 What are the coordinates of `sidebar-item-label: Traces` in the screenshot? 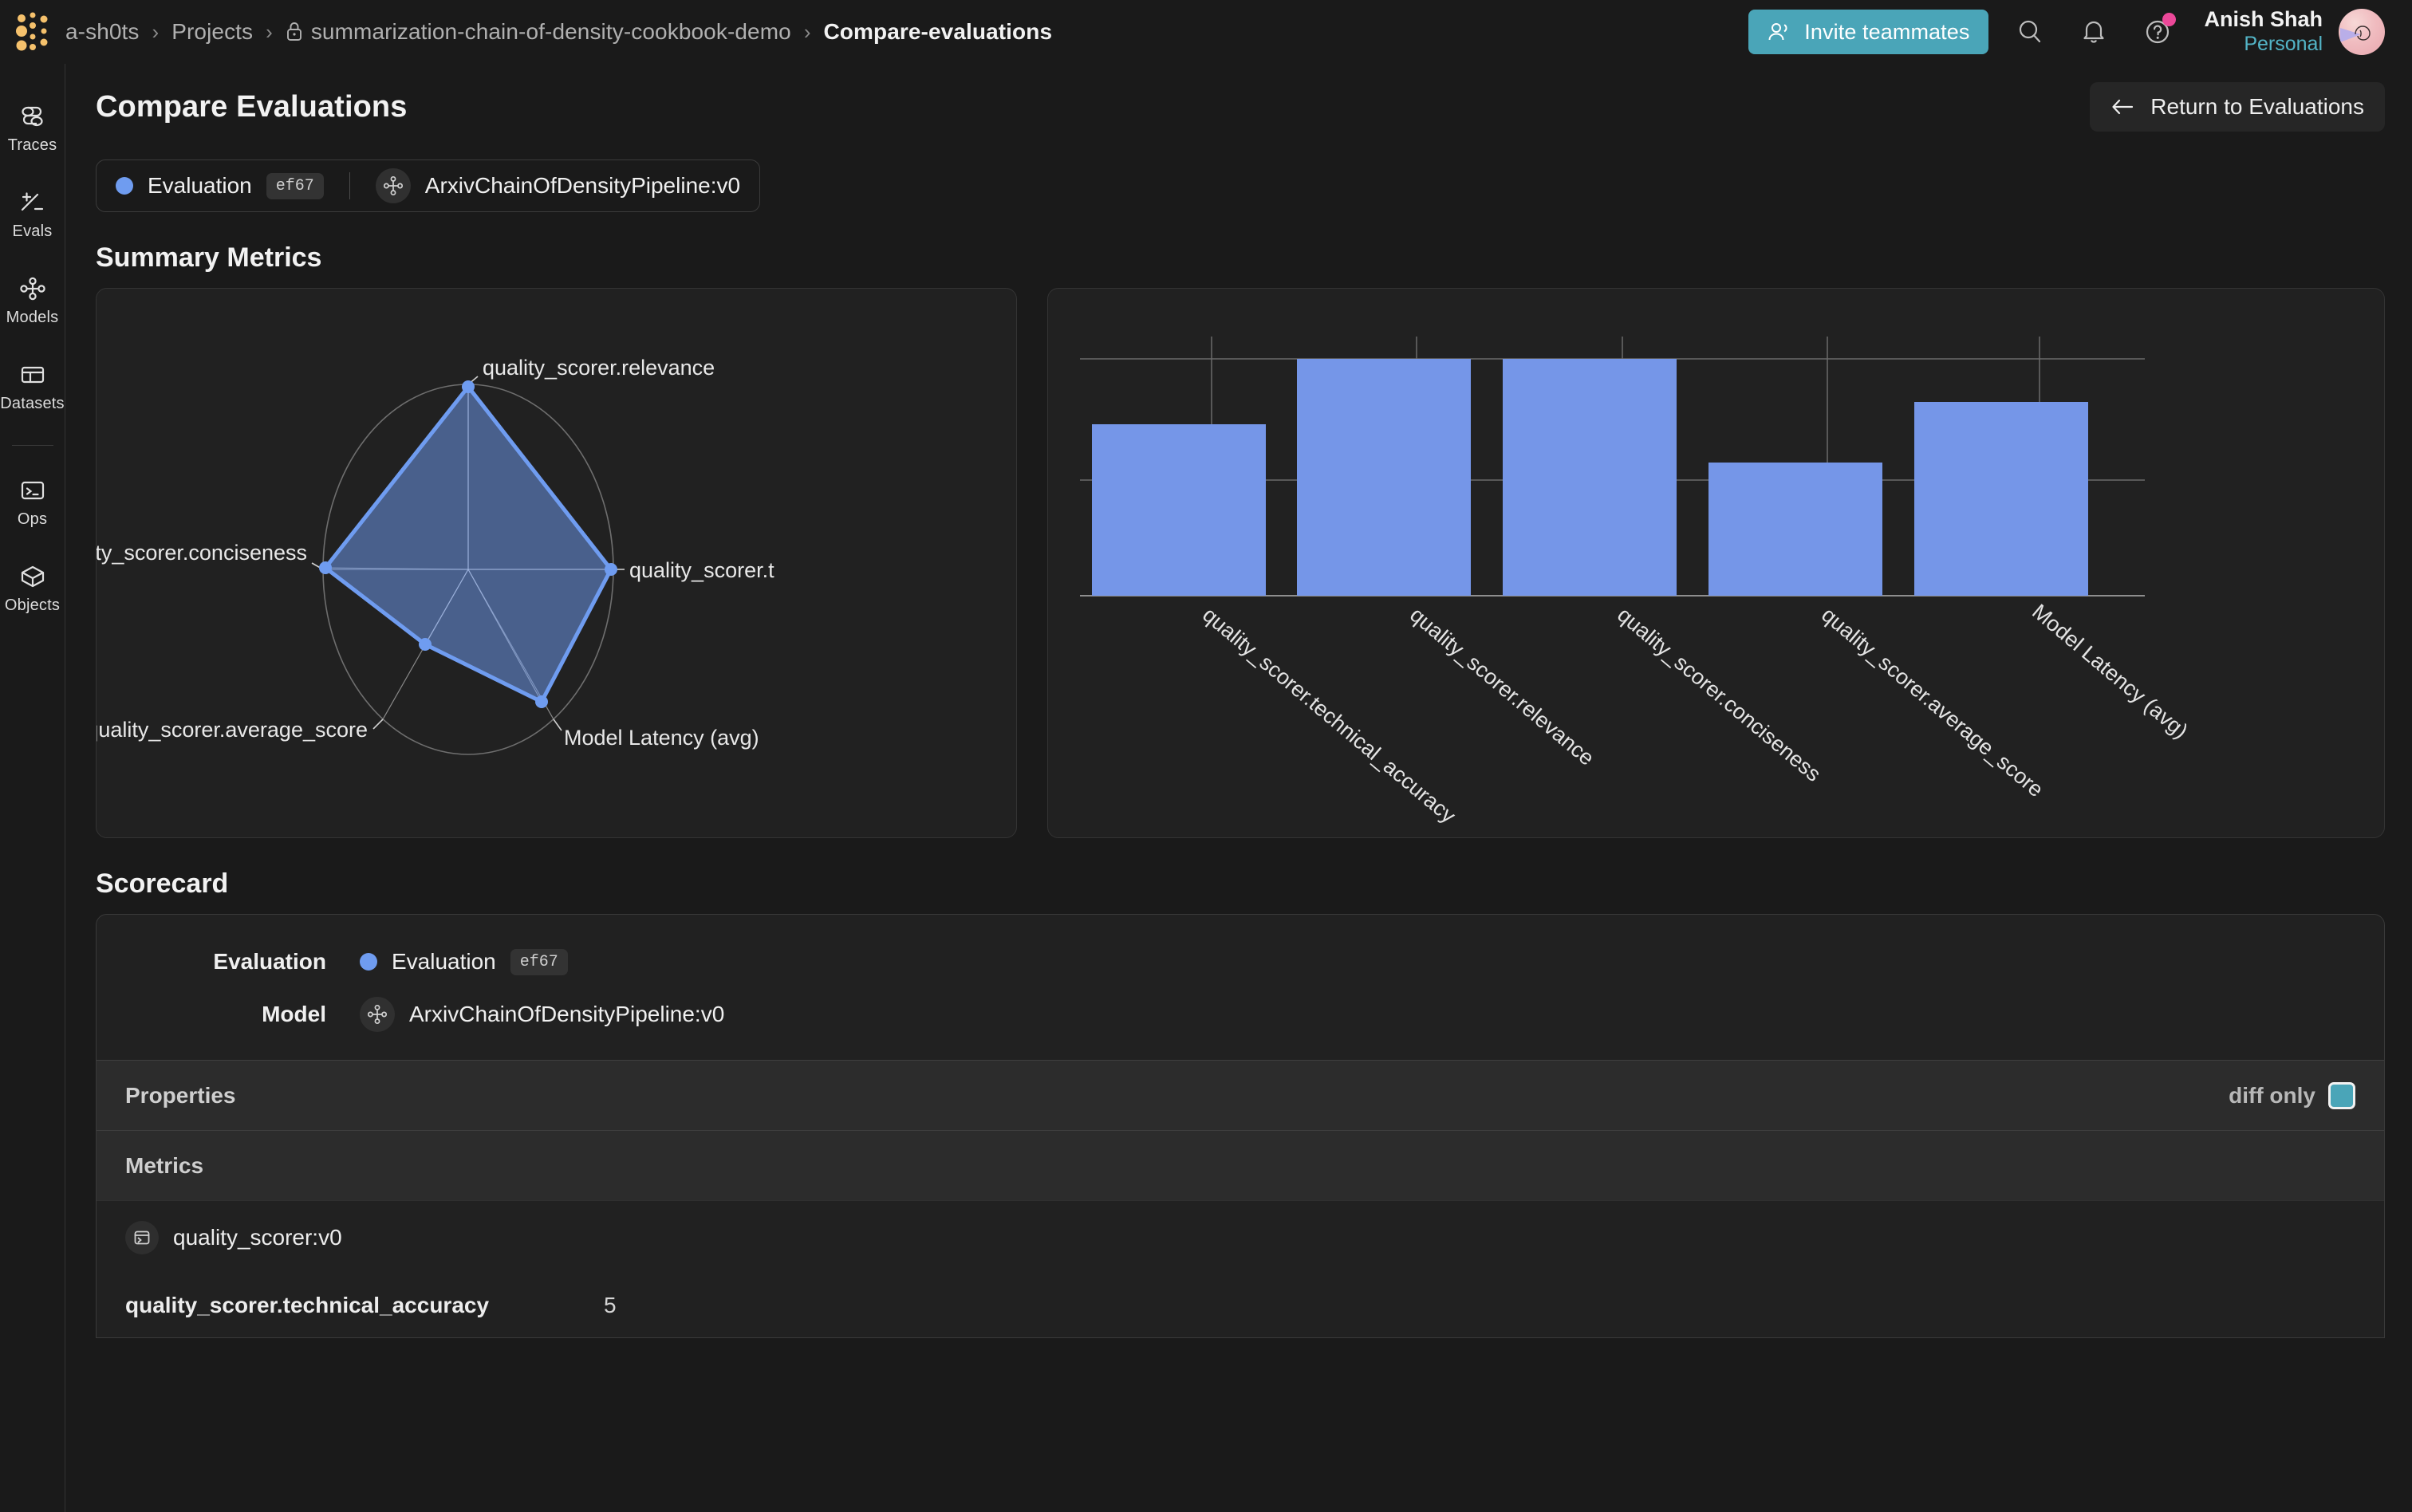 It's located at (32, 145).